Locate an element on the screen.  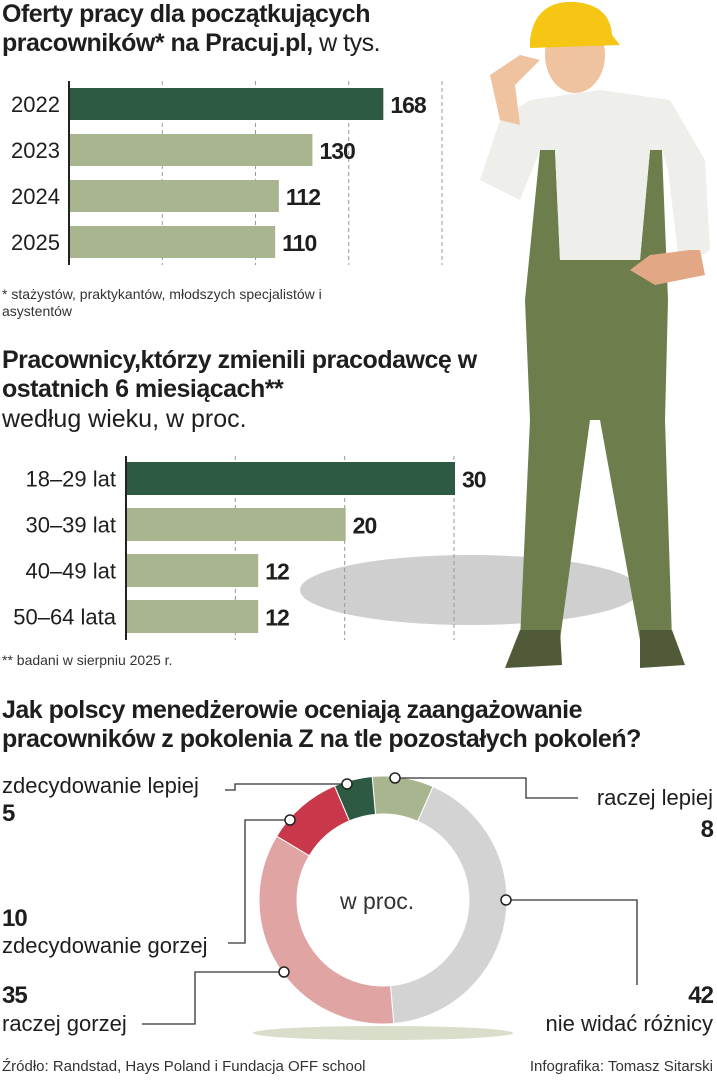
worker-hand is located at coordinates (667, 267).